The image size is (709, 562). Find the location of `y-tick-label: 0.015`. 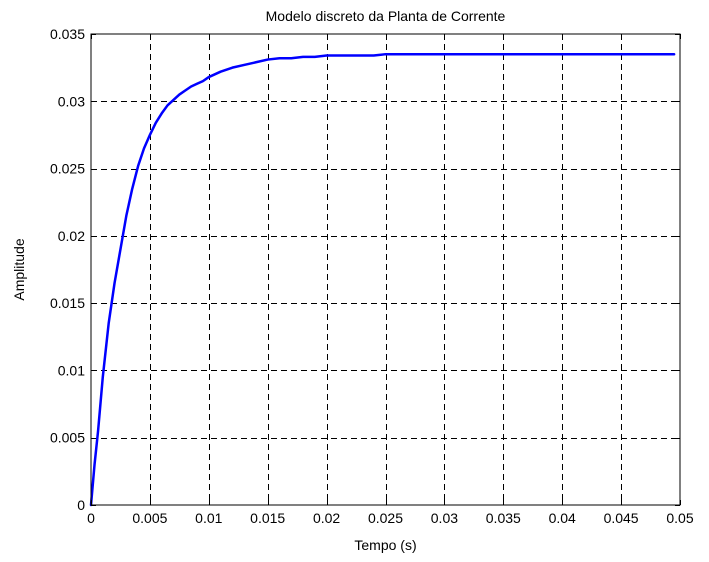

y-tick-label: 0.015 is located at coordinates (67, 303).